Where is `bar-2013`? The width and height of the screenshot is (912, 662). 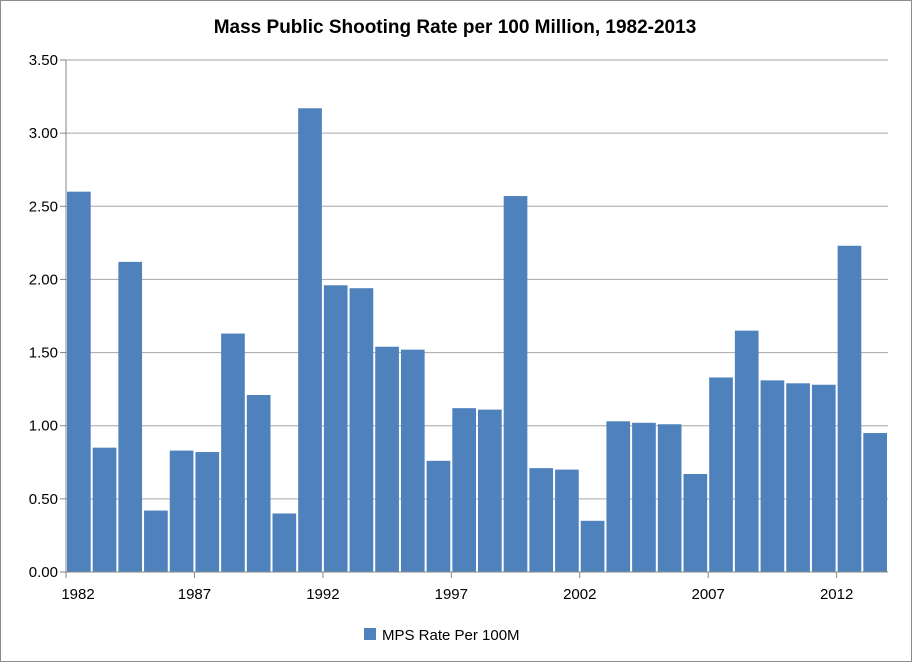
bar-2013 is located at coordinates (875, 502).